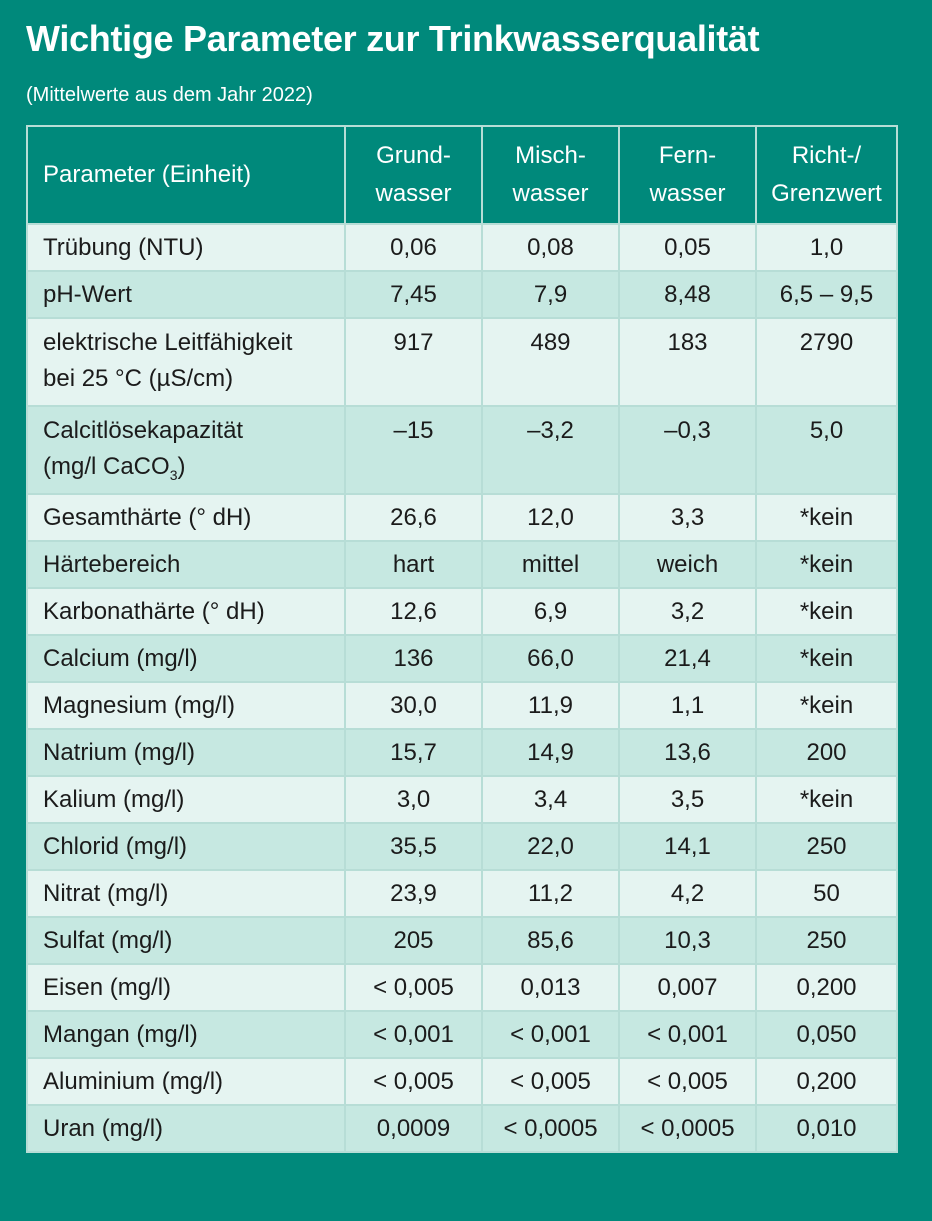  Describe the element at coordinates (413, 450) in the screenshot. I see `cell-grundwasser: –15` at that location.